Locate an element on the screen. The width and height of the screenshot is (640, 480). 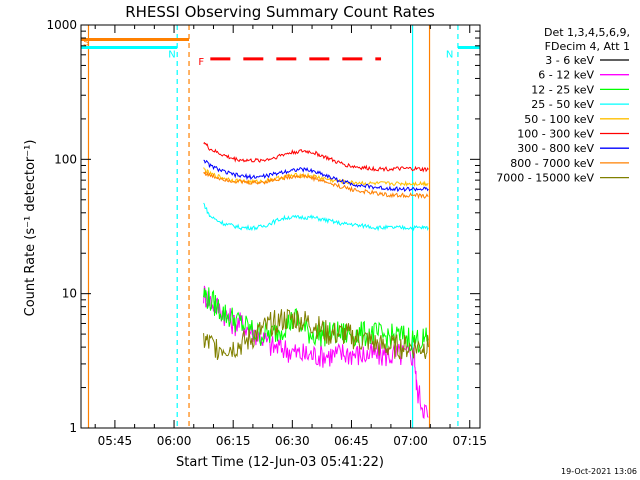
x-tick-label-6: 07:15 is located at coordinates (469, 441).